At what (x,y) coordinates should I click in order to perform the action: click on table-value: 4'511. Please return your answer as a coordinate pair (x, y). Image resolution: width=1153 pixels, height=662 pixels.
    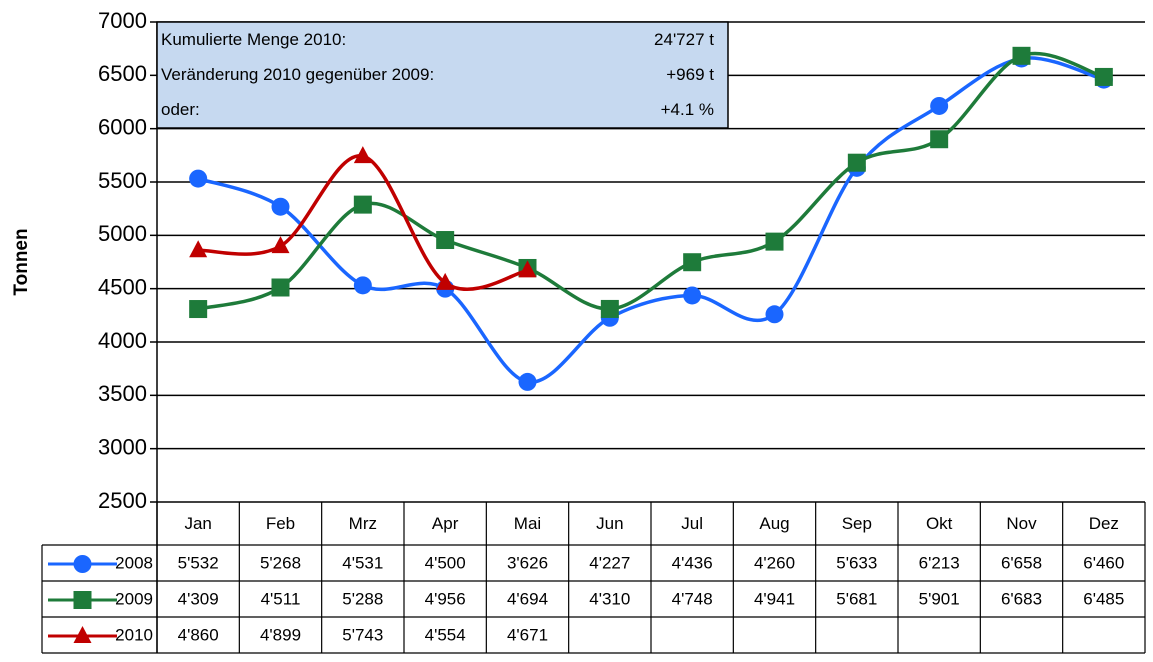
    Looking at the image, I should click on (281, 598).